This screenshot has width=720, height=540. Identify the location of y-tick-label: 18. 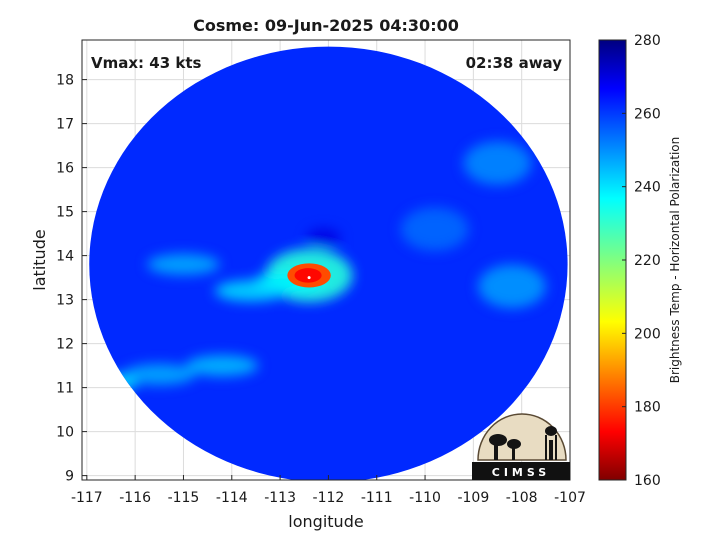
(65, 81).